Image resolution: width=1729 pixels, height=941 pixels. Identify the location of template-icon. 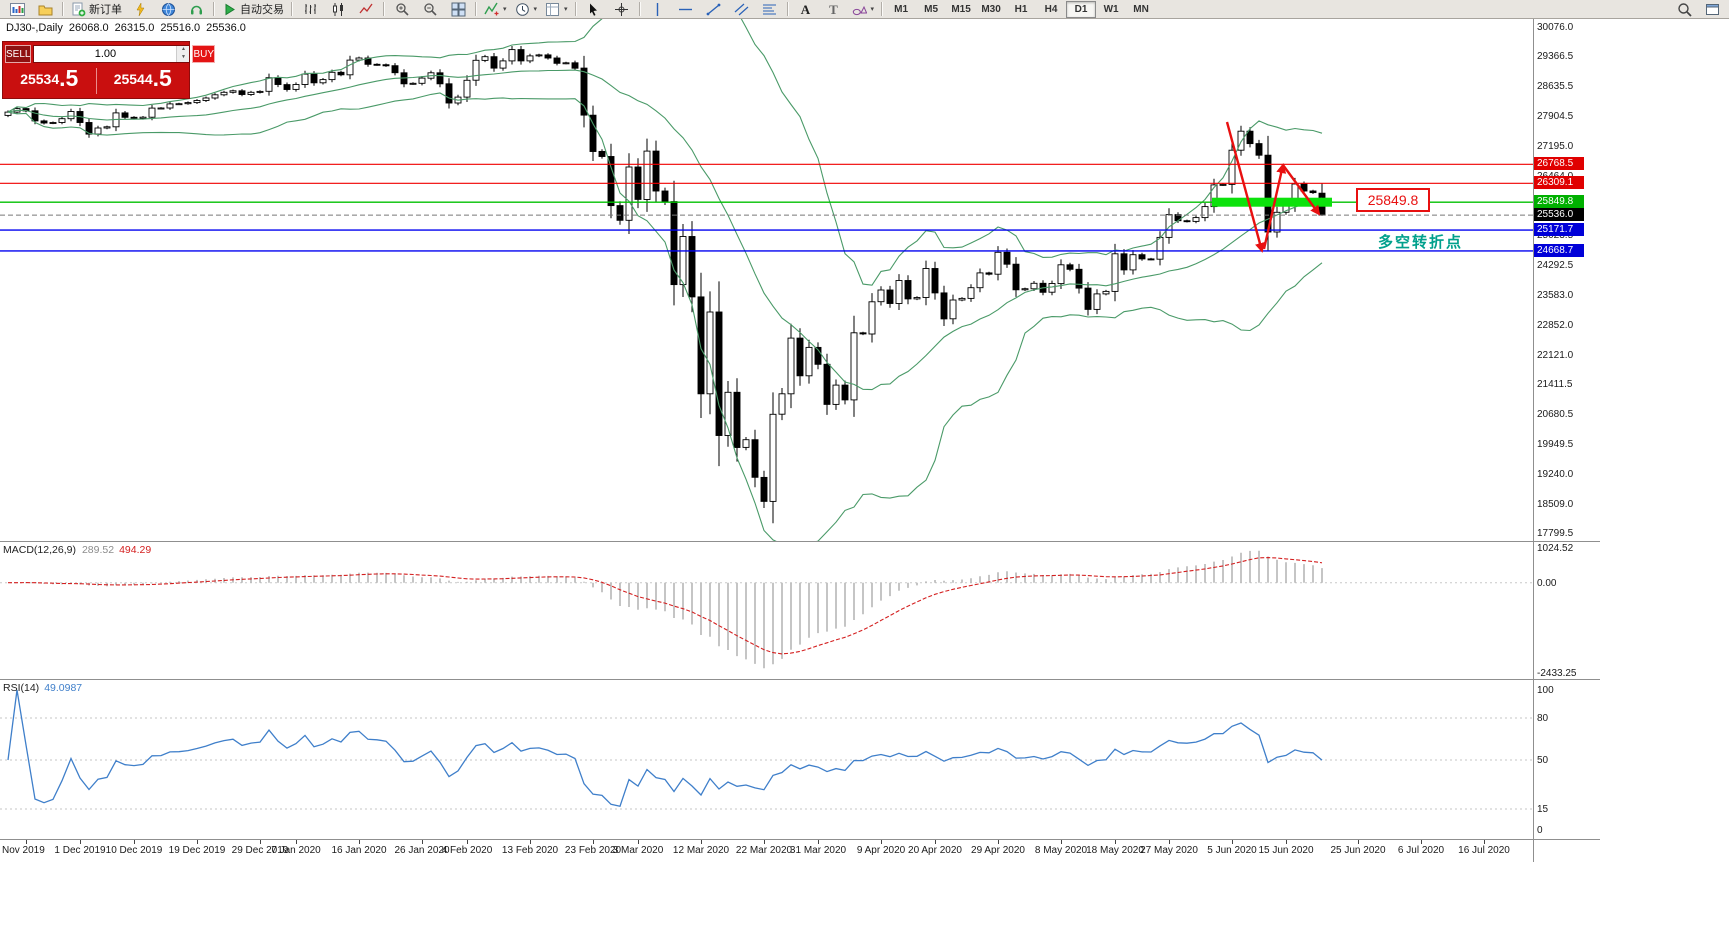
(553, 9).